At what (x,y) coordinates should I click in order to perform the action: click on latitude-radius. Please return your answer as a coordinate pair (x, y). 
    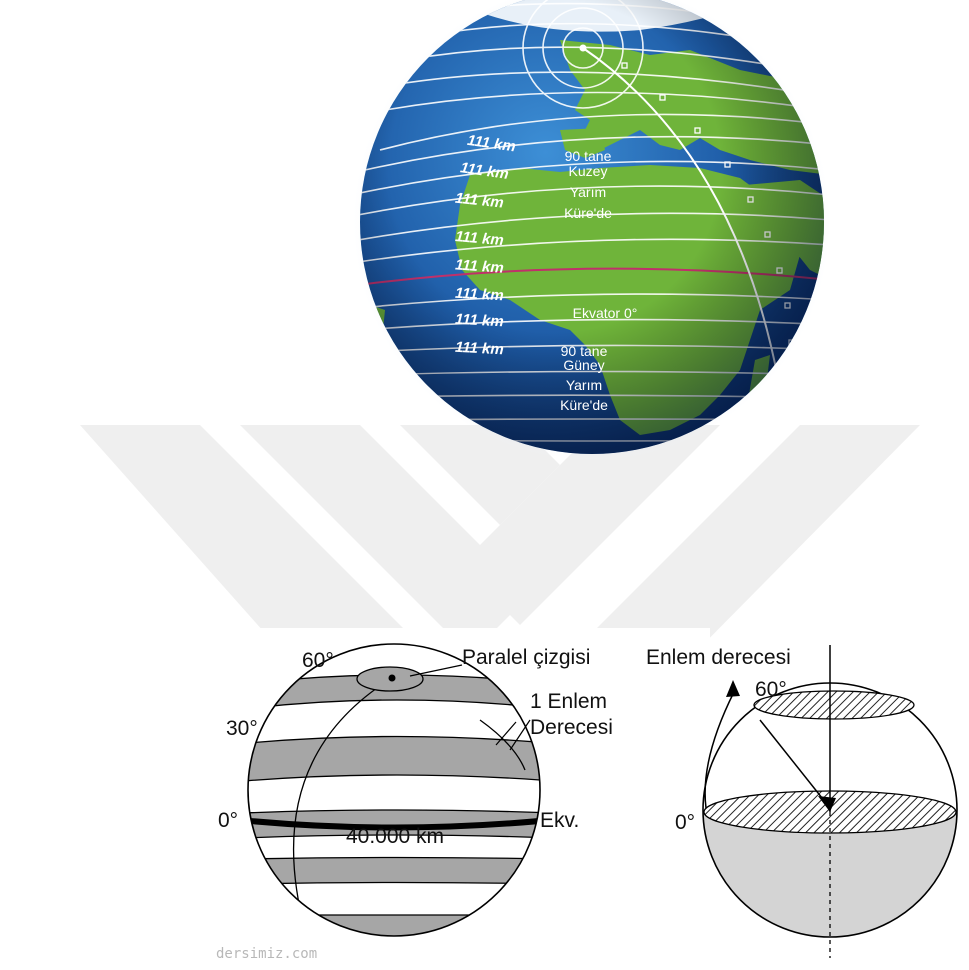
    Looking at the image, I should click on (795, 764).